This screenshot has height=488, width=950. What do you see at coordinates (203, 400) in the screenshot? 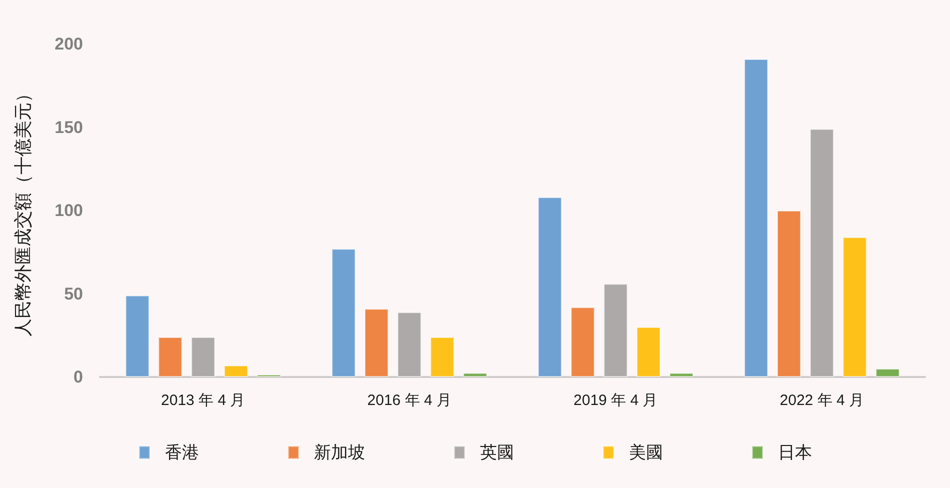
I see `x-tick-label: 2013 年 4 月` at bounding box center [203, 400].